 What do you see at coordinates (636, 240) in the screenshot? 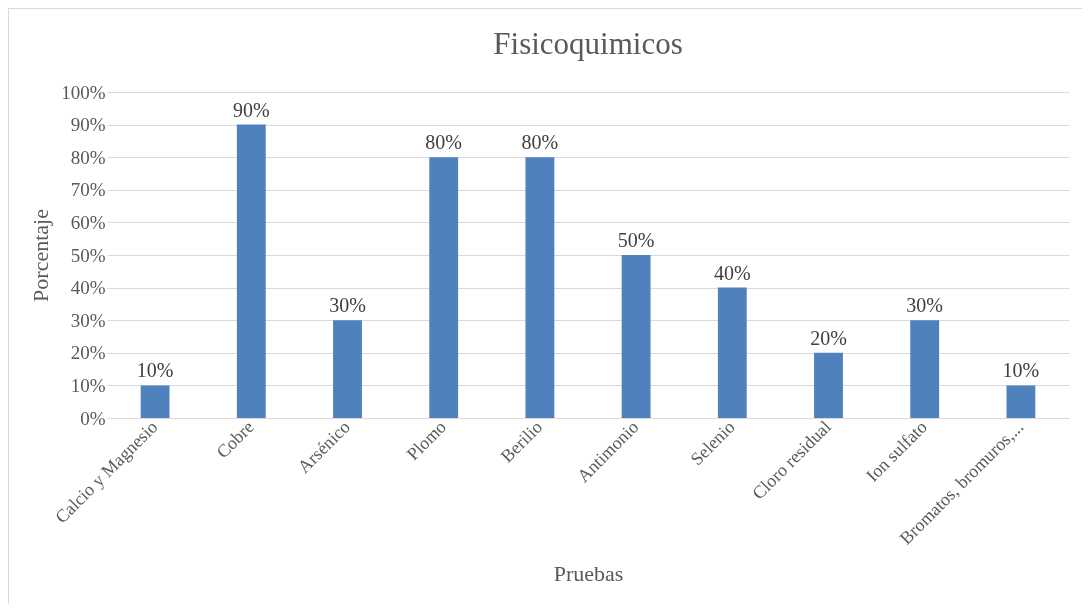
I see `data-label: 50%` at bounding box center [636, 240].